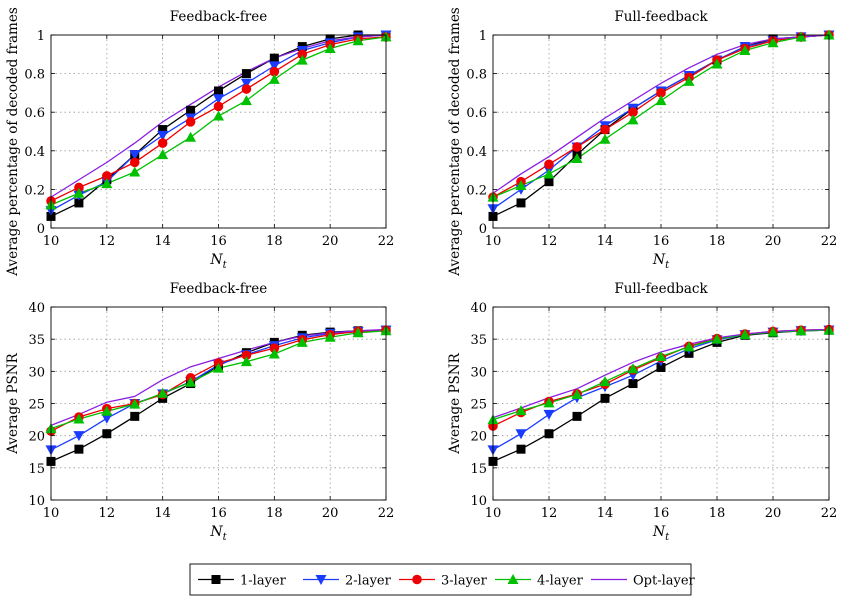 The height and width of the screenshot is (610, 845). What do you see at coordinates (478, 308) in the screenshot?
I see `y-tick-label: 40` at bounding box center [478, 308].